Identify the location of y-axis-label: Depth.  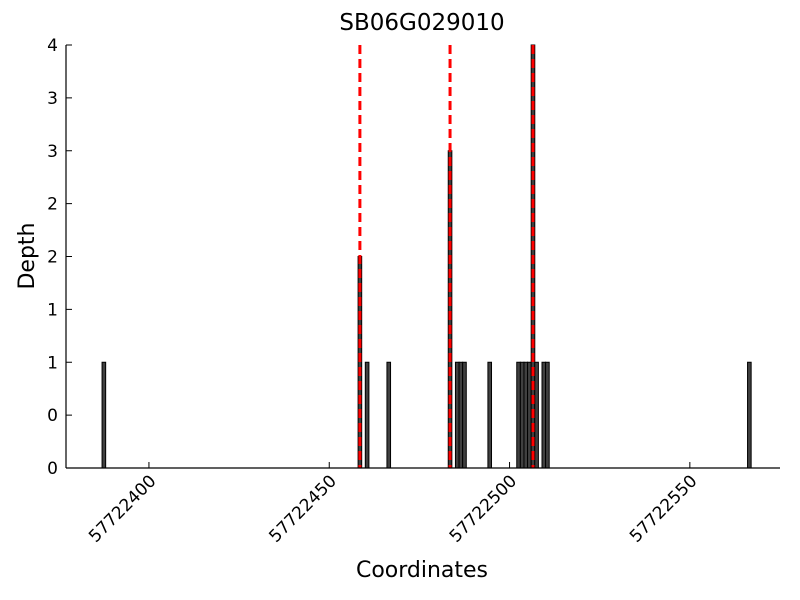
(27, 255).